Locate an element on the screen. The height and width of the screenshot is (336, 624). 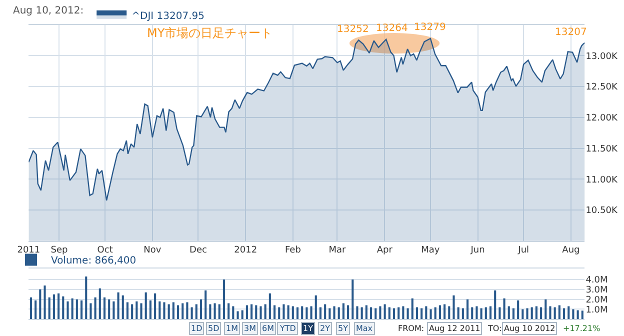
y-tick-label: 13.00K is located at coordinates (602, 57).